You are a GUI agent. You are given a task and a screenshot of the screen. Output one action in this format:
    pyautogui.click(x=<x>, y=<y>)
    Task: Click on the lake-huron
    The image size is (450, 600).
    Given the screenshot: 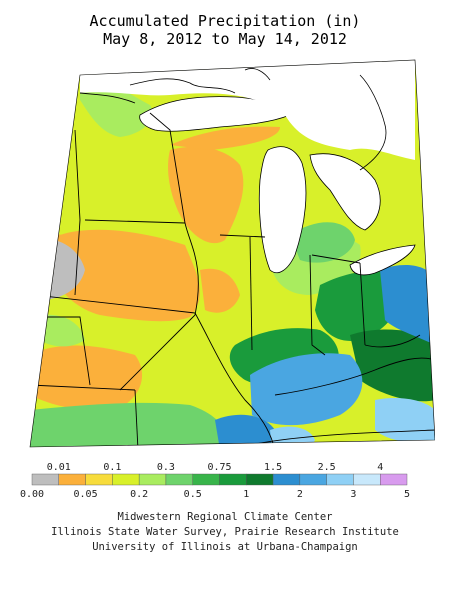 What is the action you would take?
    pyautogui.click(x=345, y=192)
    